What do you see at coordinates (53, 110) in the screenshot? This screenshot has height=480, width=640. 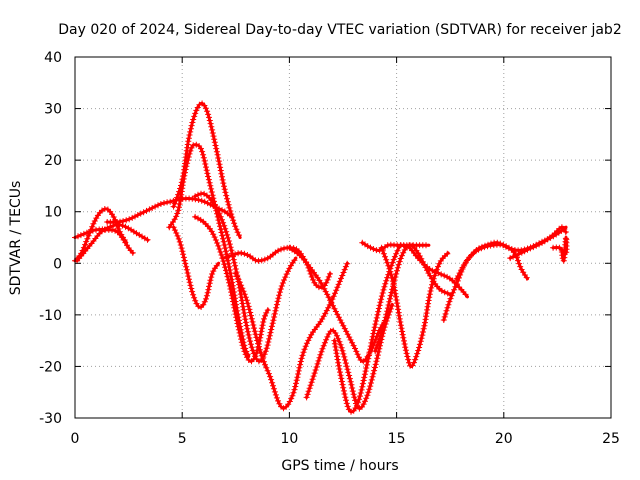 I see `y-tick-label: 30` at bounding box center [53, 110].